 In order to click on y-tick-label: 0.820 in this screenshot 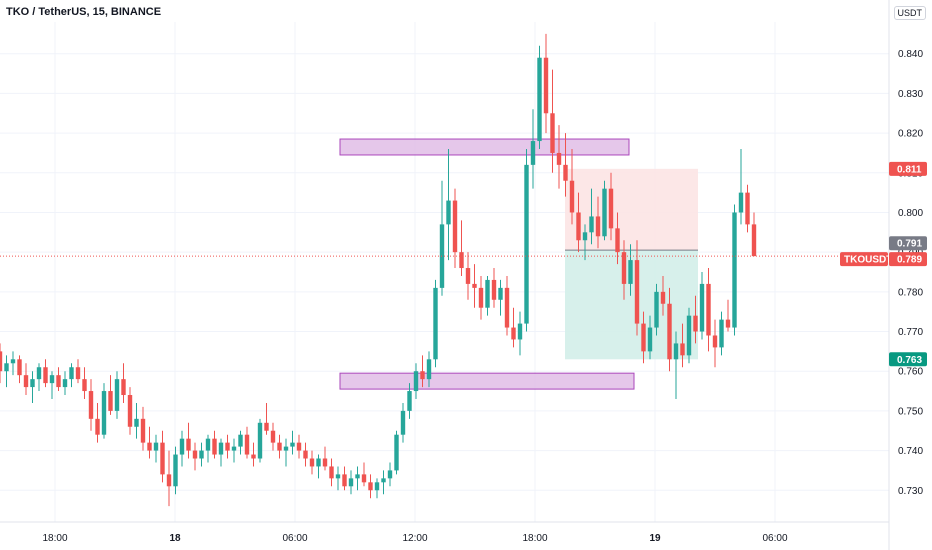, I will do `click(910, 134)`.